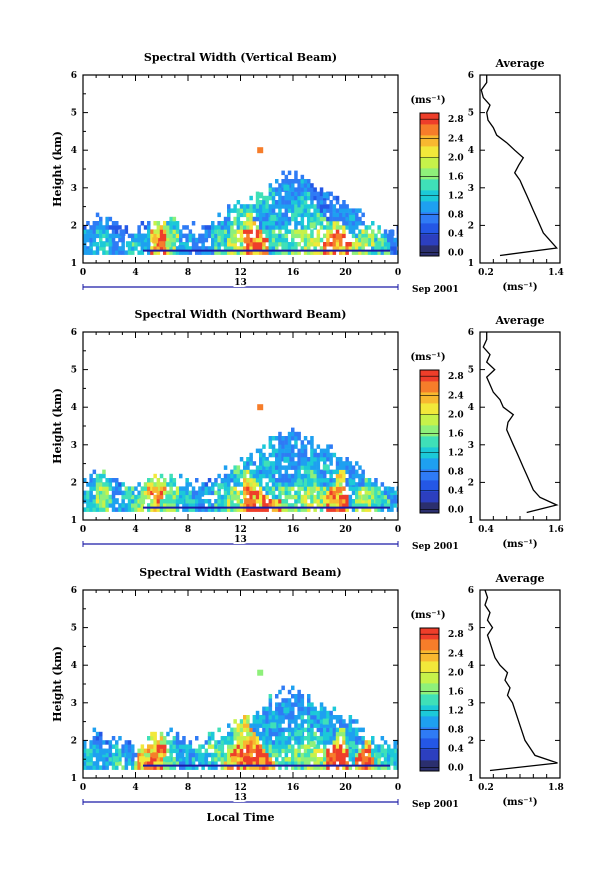 This screenshot has height=875, width=615. Describe the element at coordinates (429, 184) in the screenshot. I see `colorbar-frame` at that location.